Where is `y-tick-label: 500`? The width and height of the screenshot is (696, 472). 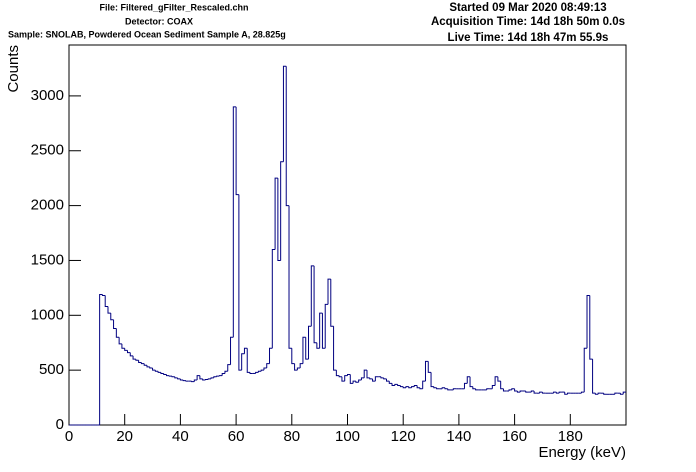 y-tick-label: 500 is located at coordinates (51, 369).